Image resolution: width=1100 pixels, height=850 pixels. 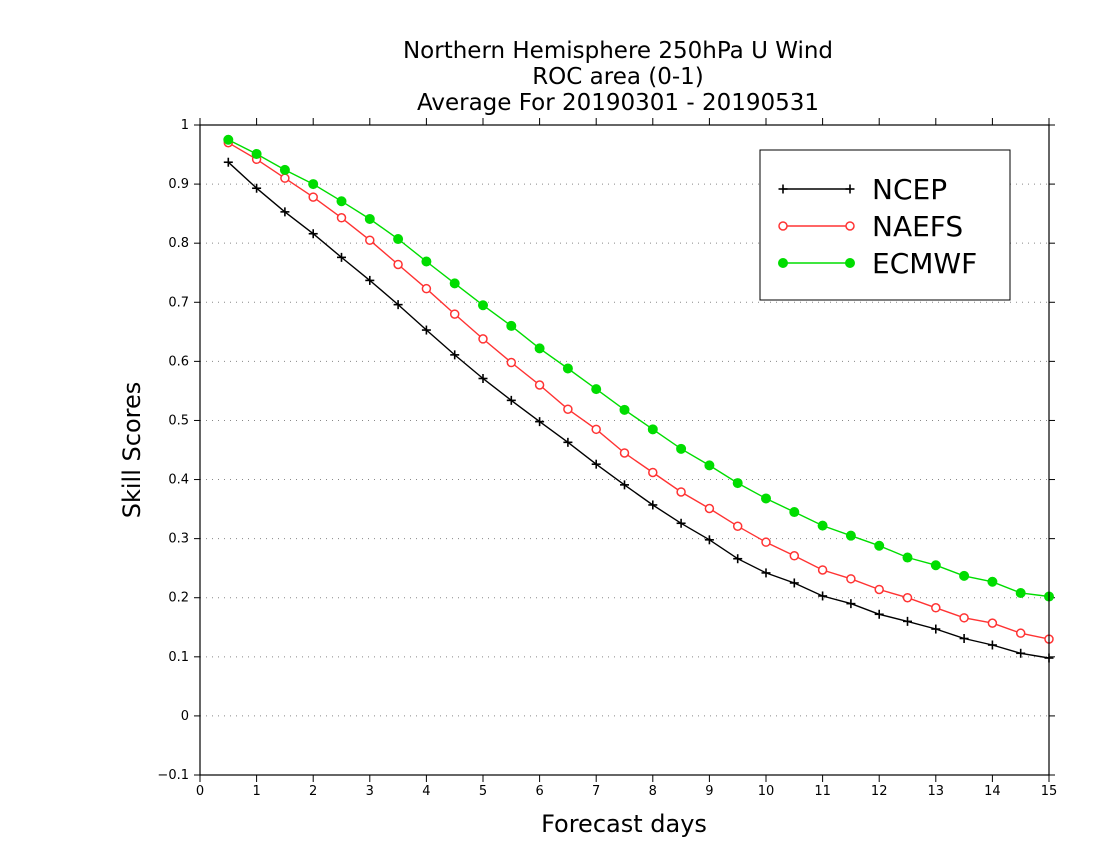 What do you see at coordinates (917, 226) in the screenshot?
I see `legend-label-naefs: NAEFS` at bounding box center [917, 226].